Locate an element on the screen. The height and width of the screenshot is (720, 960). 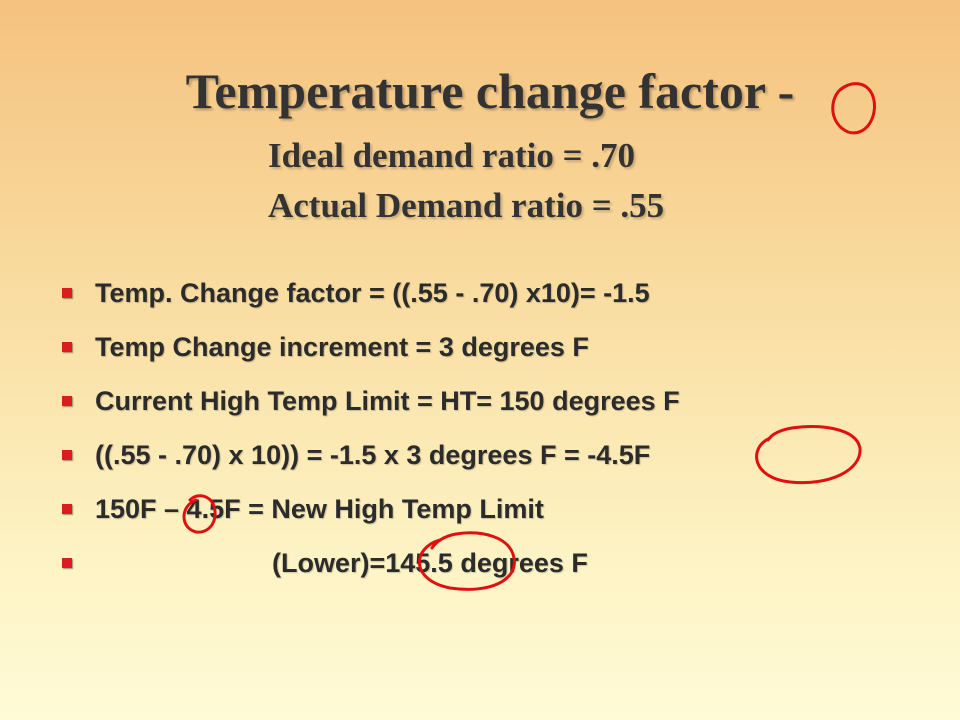
subtitle-line: Actual Demand ratio = .55 is located at coordinates (466, 205).